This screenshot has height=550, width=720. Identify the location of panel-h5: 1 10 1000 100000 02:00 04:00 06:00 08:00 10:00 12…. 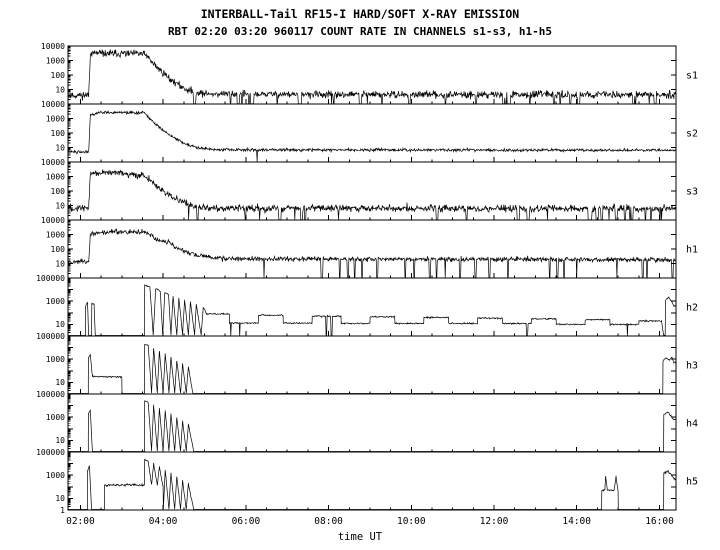
(367, 487).